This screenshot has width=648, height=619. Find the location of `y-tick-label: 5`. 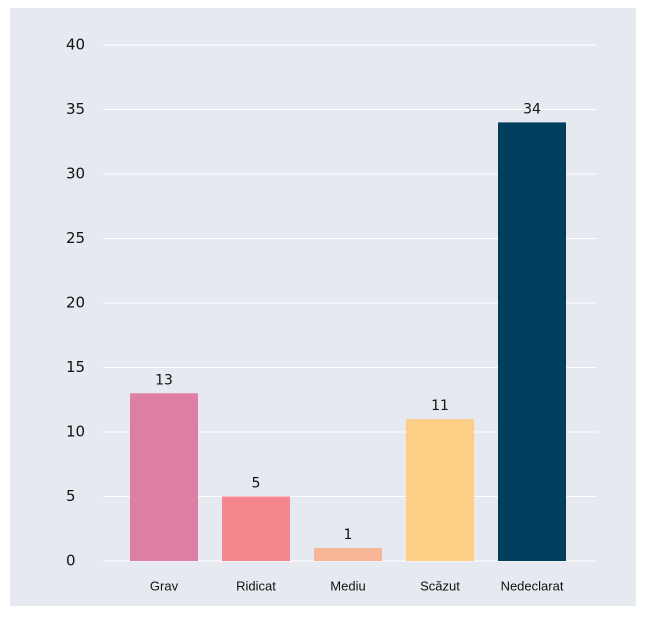

y-tick-label: 5 is located at coordinates (71, 496).